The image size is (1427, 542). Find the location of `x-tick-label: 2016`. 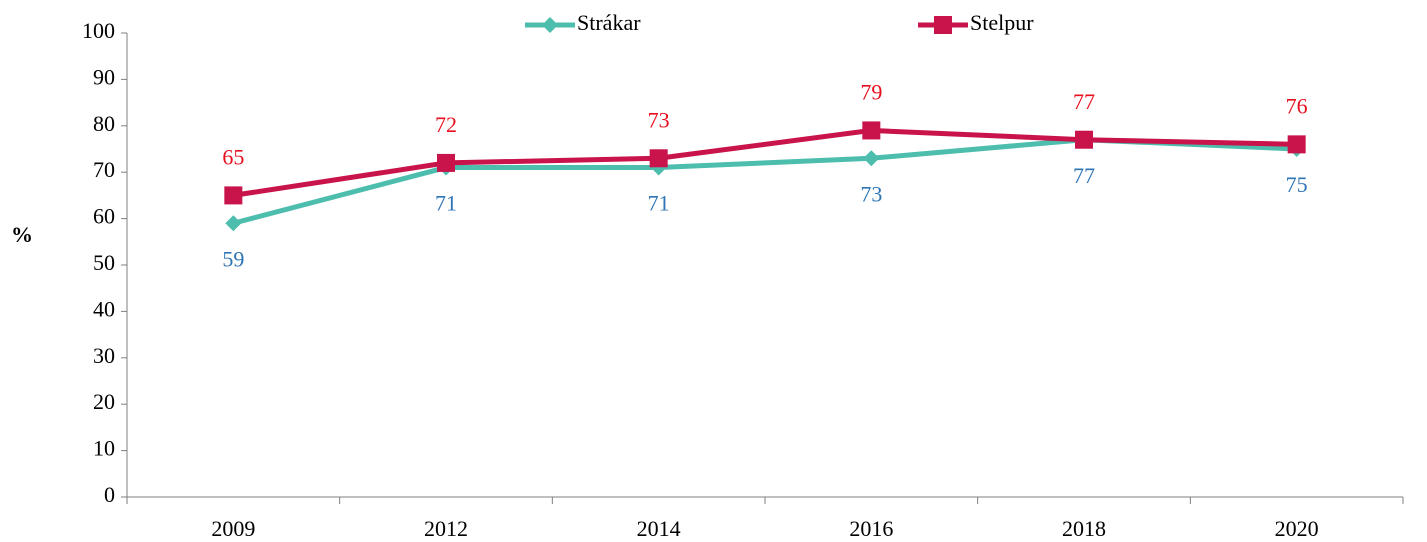

x-tick-label: 2016 is located at coordinates (871, 528).